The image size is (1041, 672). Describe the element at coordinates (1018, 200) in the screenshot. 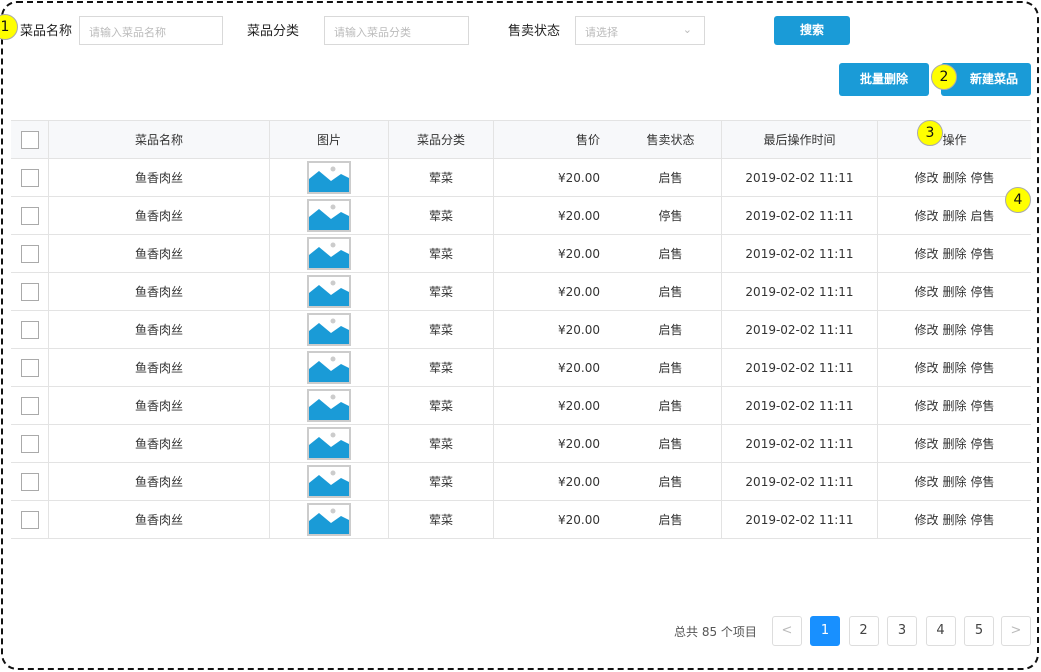

I see `annotation-marker: 4` at that location.